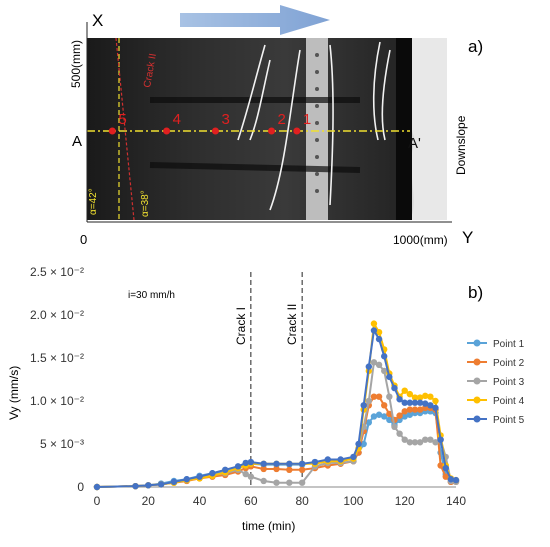 The height and width of the screenshot is (547, 550). I want to click on x-axis-title: time (min), so click(268, 526).